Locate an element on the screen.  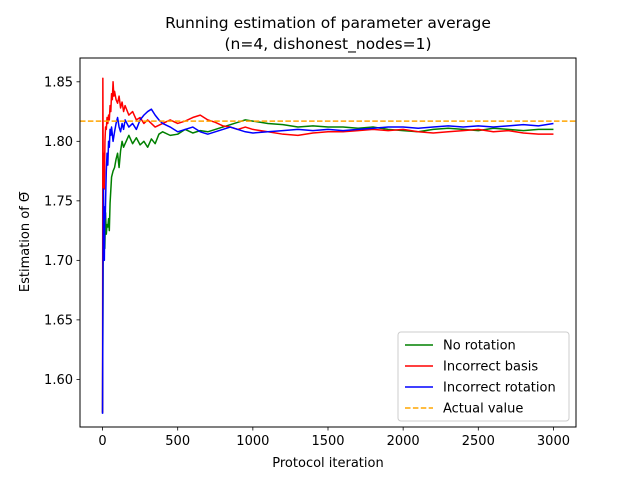
x-tick-label: 3000 is located at coordinates (553, 441).